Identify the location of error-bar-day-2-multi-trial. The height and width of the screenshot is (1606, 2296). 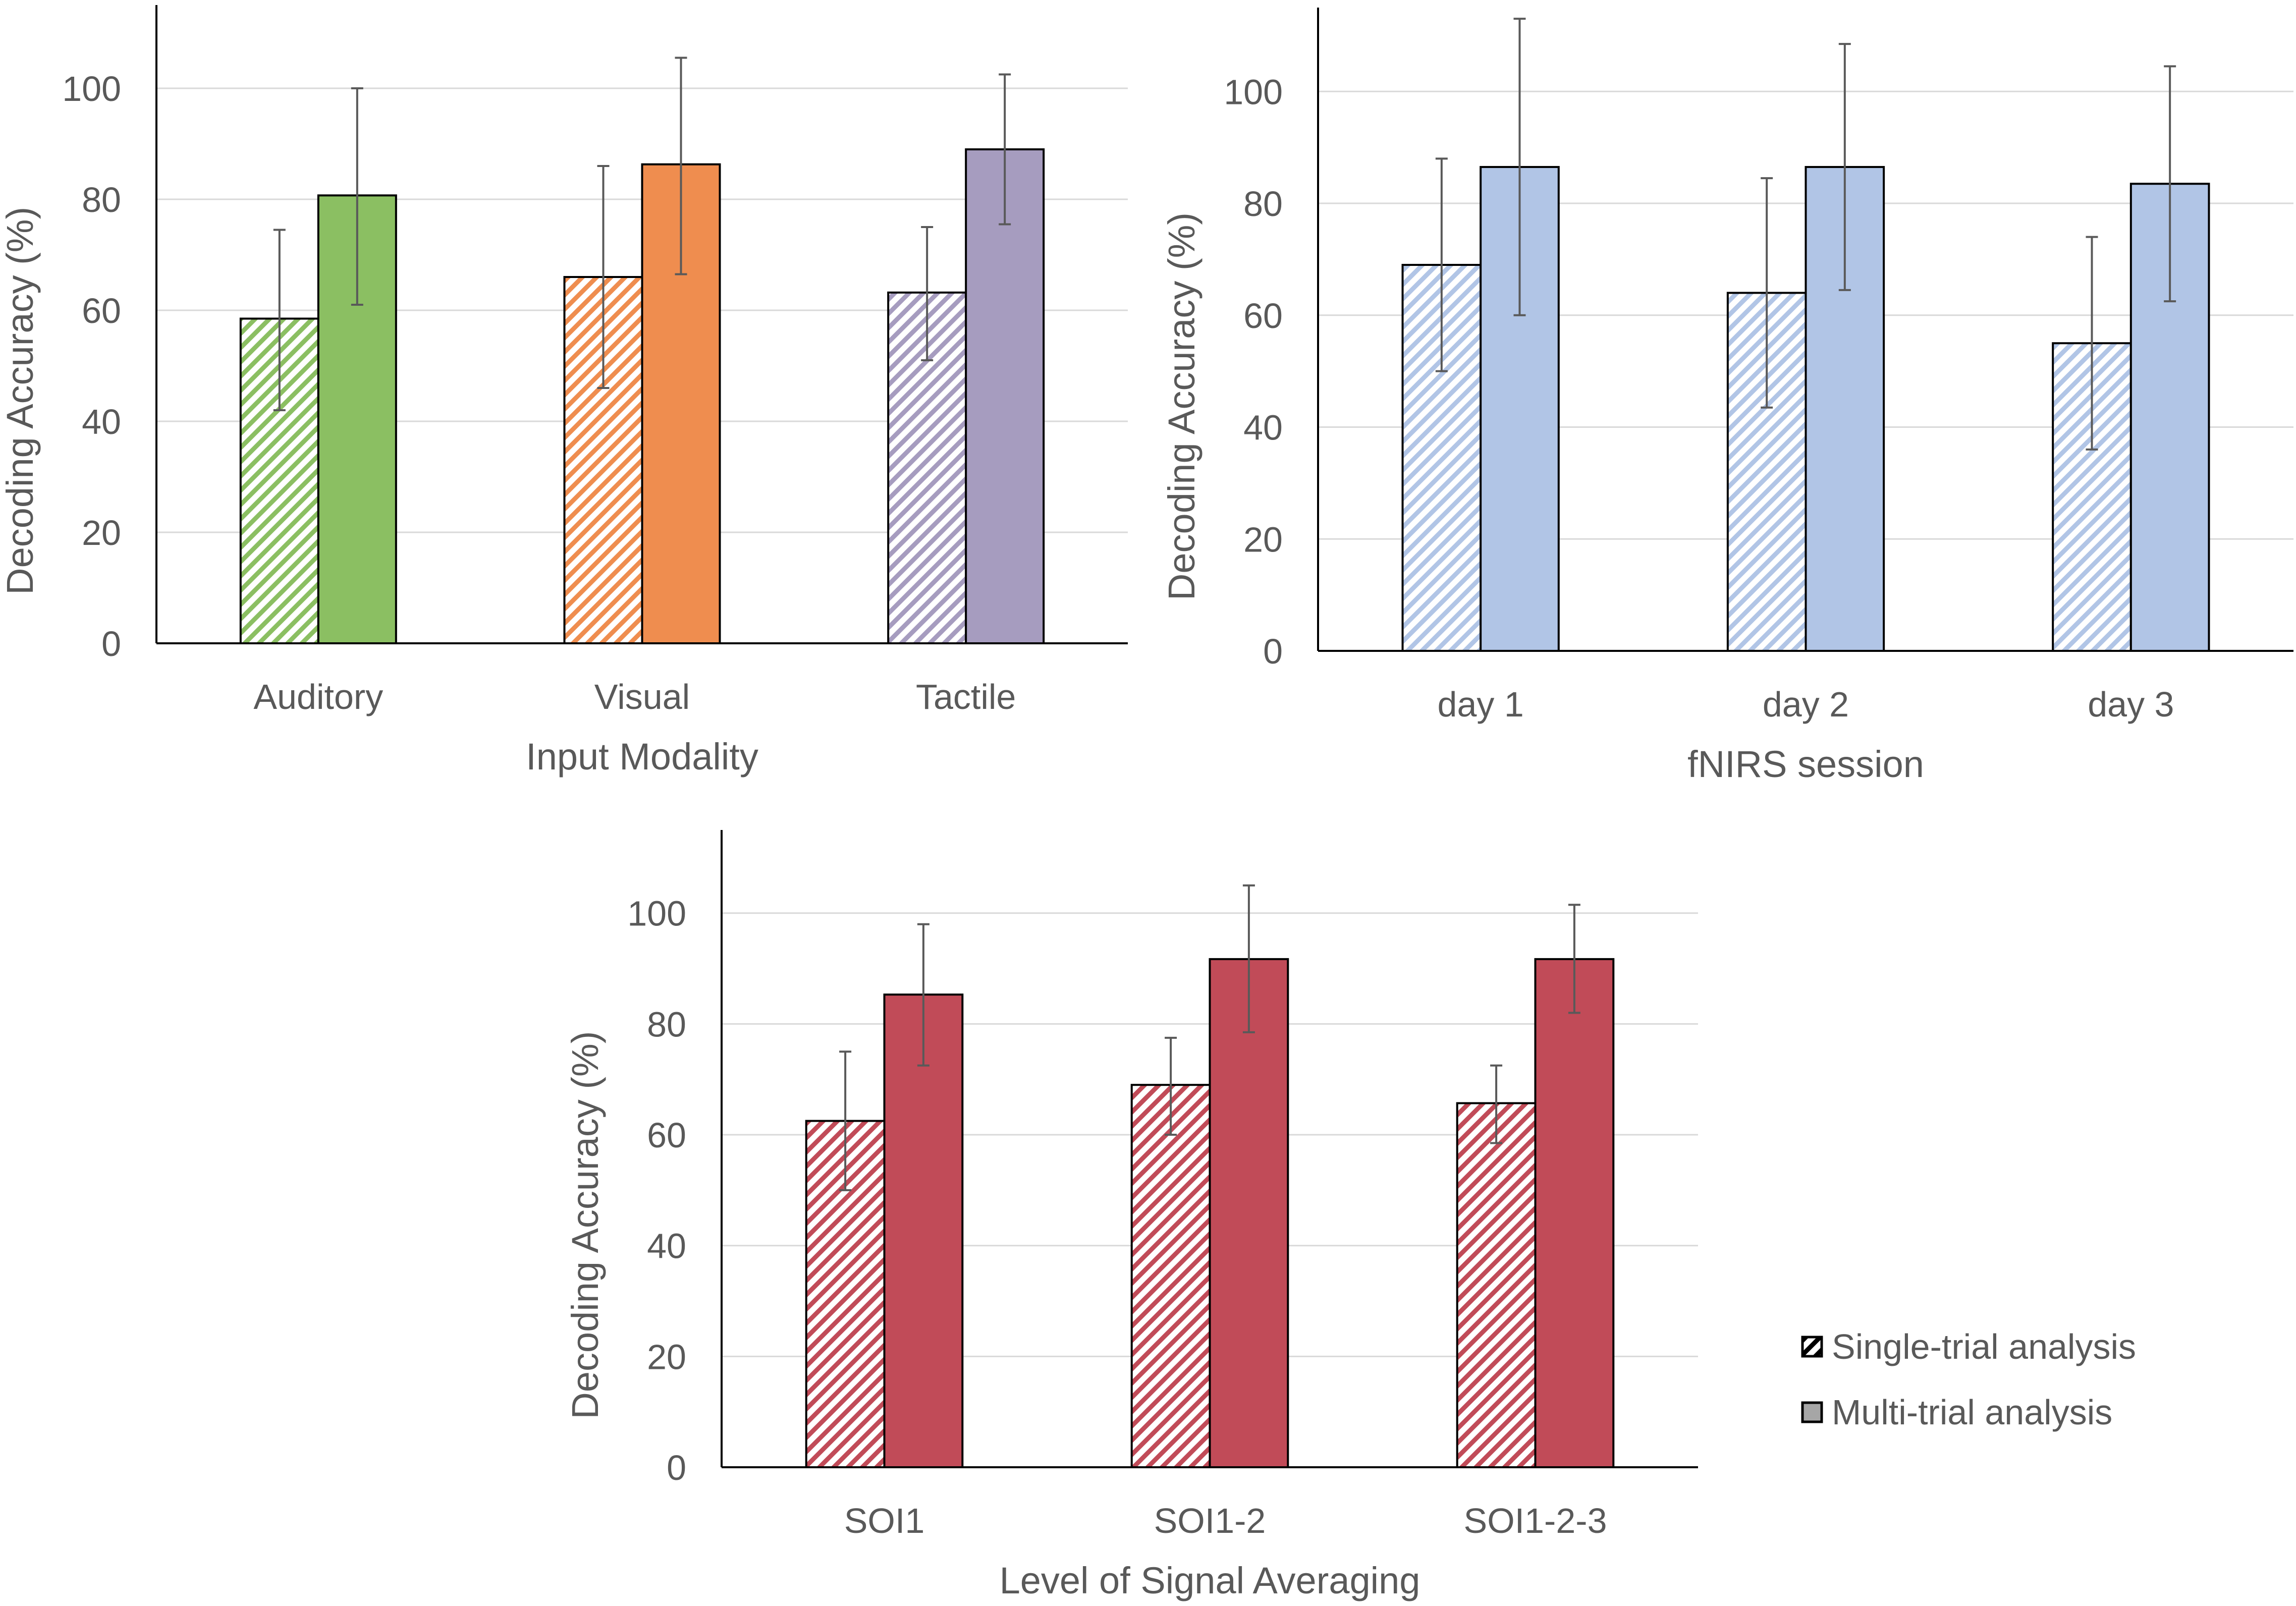
(1844, 167).